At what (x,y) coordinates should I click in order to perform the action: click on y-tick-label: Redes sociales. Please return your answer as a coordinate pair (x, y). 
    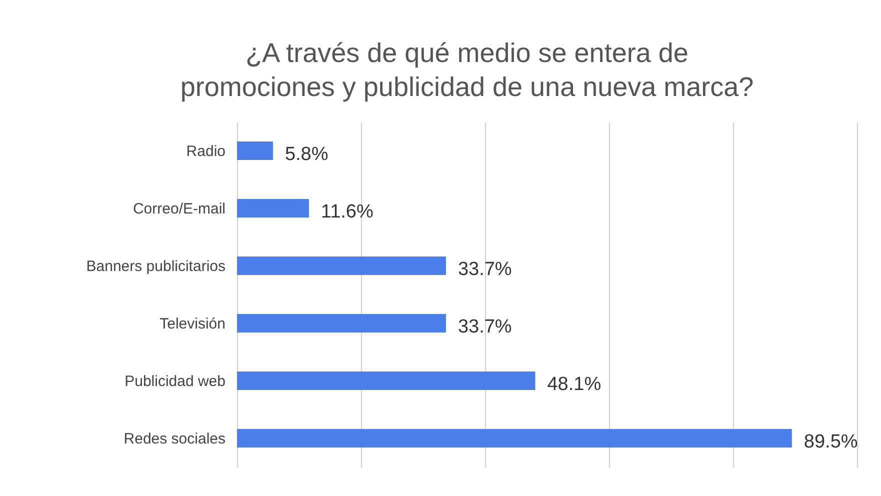
    Looking at the image, I should click on (175, 439).